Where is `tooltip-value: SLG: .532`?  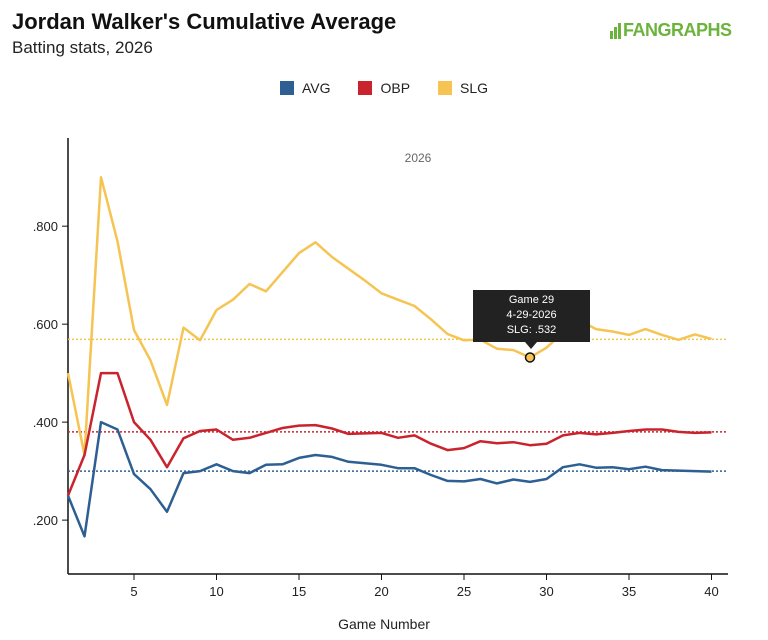 tooltip-value: SLG: .532 is located at coordinates (531, 330).